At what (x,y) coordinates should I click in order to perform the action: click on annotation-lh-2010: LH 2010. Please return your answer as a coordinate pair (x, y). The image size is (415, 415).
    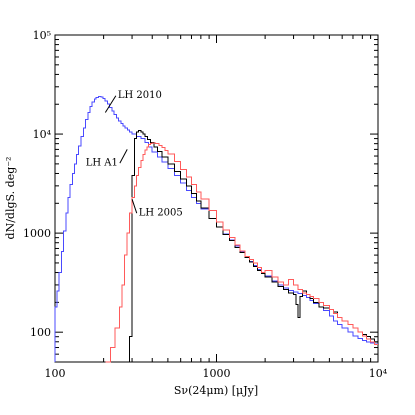
    Looking at the image, I should click on (140, 95).